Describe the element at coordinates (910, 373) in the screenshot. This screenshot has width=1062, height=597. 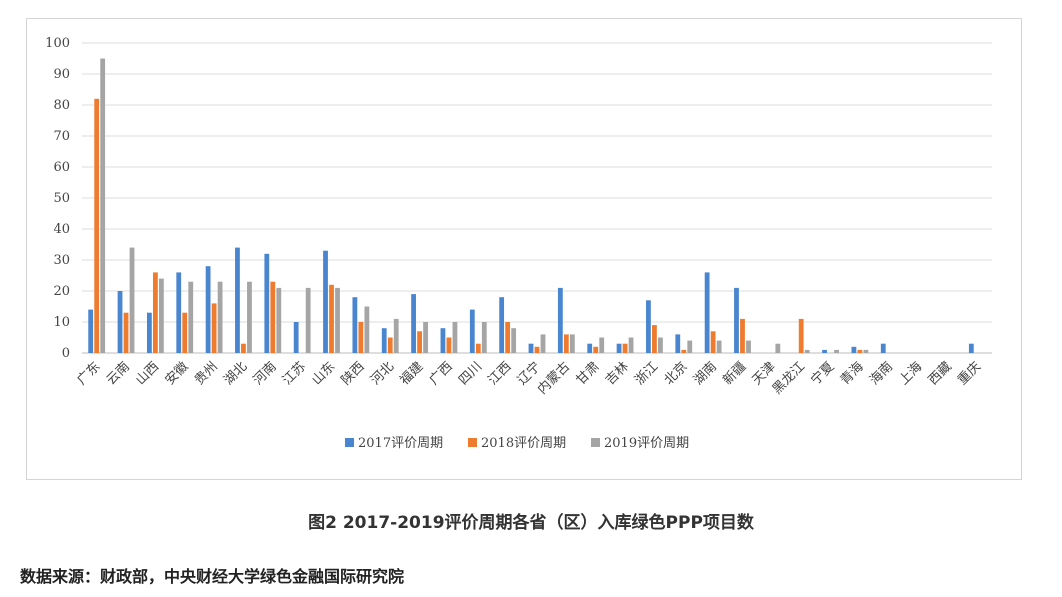
I see `x-tick-label: 上海` at that location.